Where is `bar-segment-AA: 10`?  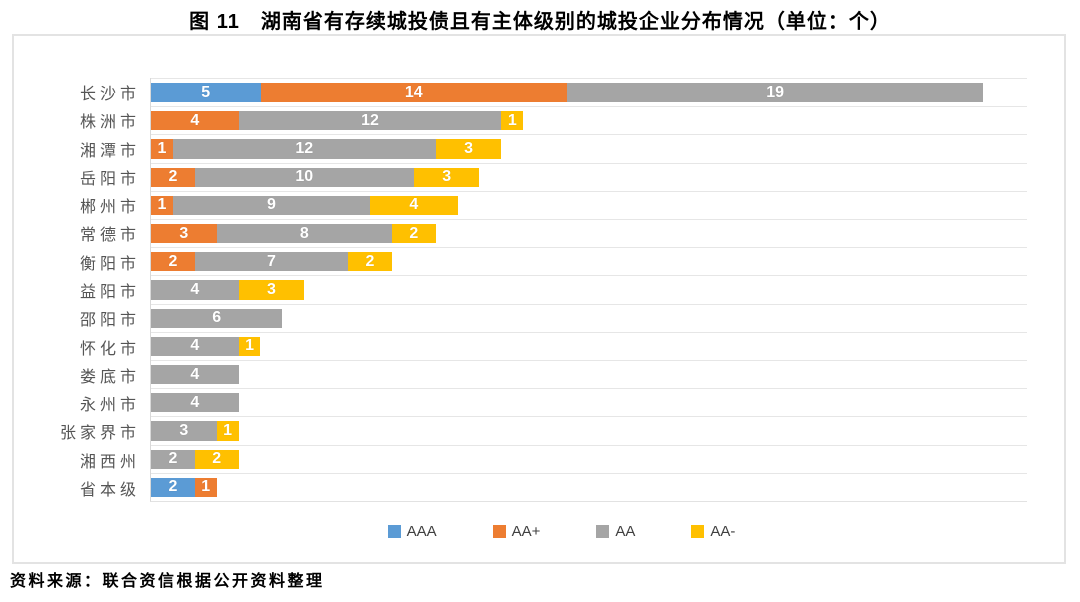
bar-segment-AA: 10 is located at coordinates (304, 177).